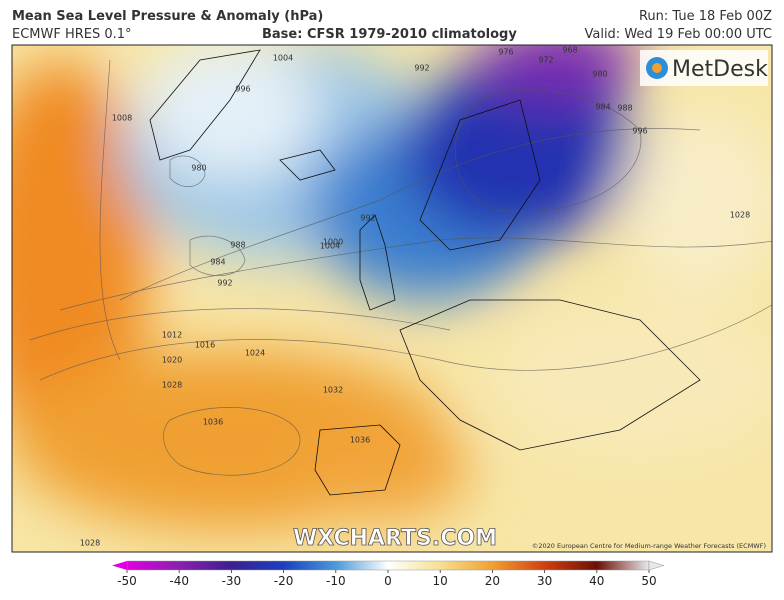 The image size is (784, 600). Describe the element at coordinates (333, 242) in the screenshot. I see `isobar-label: 1000` at that location.